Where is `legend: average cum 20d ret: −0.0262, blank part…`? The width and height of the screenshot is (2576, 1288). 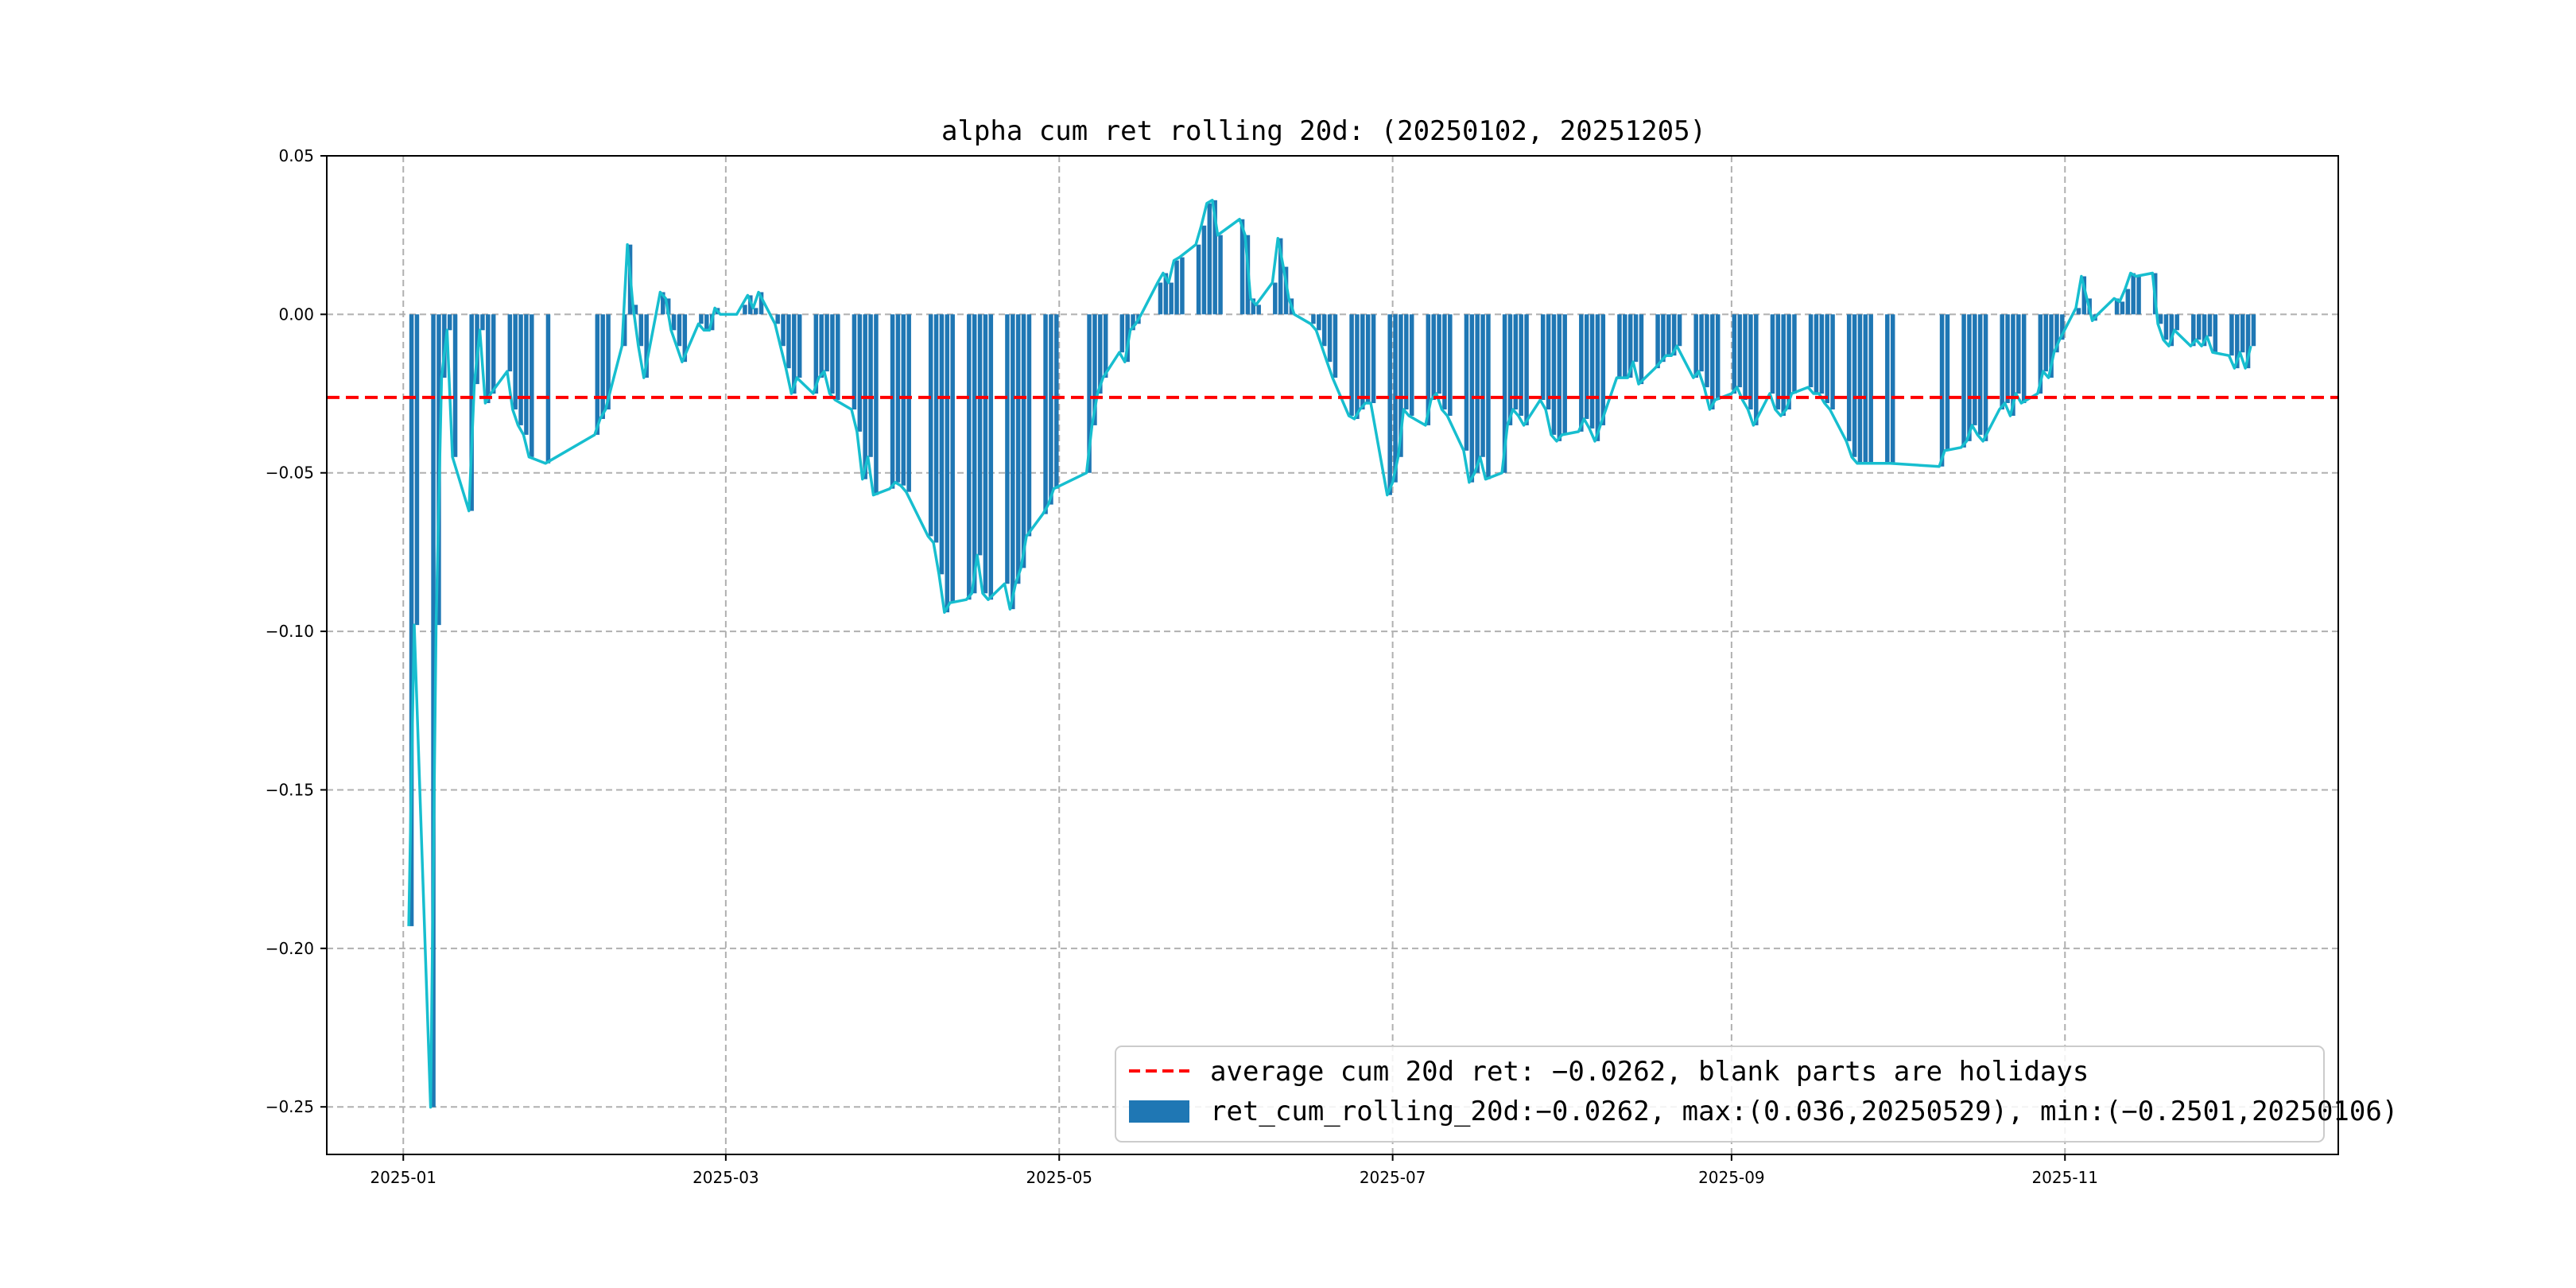
legend: average cum 20d ret: −0.0262, blank part… is located at coordinates (1757, 1094).